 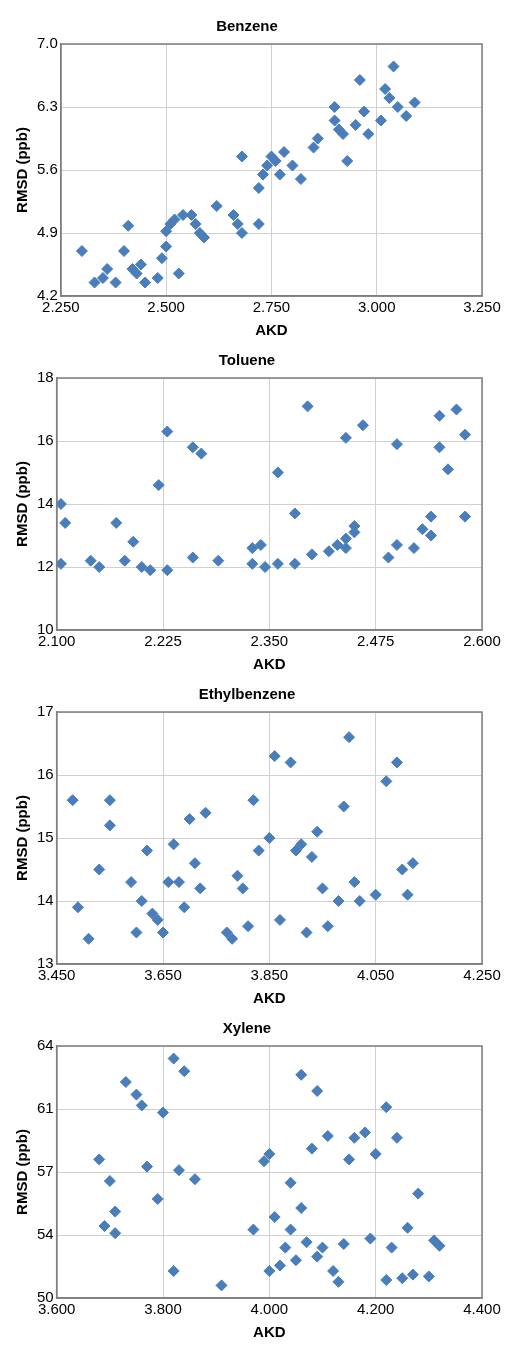 What do you see at coordinates (45, 440) in the screenshot?
I see `y-tick-label: 16` at bounding box center [45, 440].